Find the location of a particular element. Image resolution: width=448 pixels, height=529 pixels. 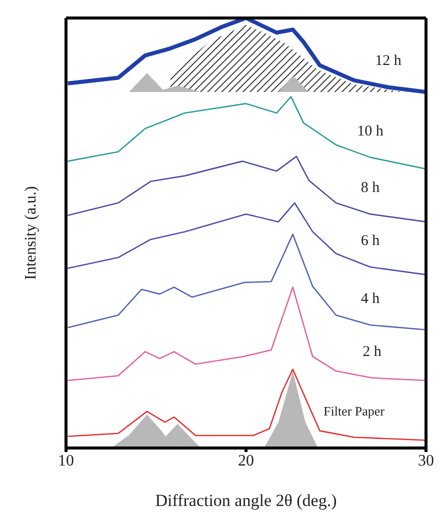

x-tick-label: 30 is located at coordinates (426, 461).